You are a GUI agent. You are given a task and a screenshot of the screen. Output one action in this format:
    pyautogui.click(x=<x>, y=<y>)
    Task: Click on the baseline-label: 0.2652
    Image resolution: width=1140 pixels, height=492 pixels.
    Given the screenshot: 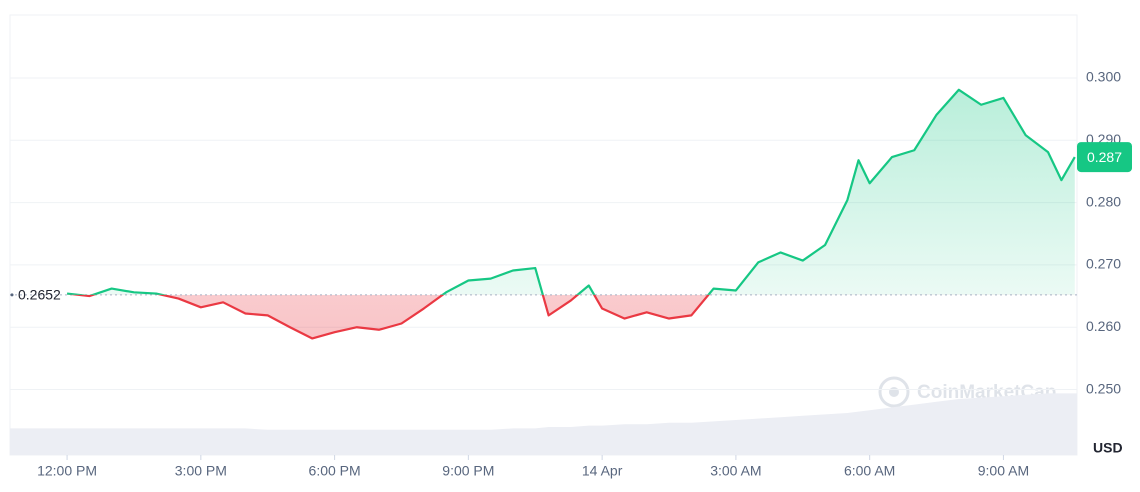 What is the action you would take?
    pyautogui.click(x=39, y=295)
    